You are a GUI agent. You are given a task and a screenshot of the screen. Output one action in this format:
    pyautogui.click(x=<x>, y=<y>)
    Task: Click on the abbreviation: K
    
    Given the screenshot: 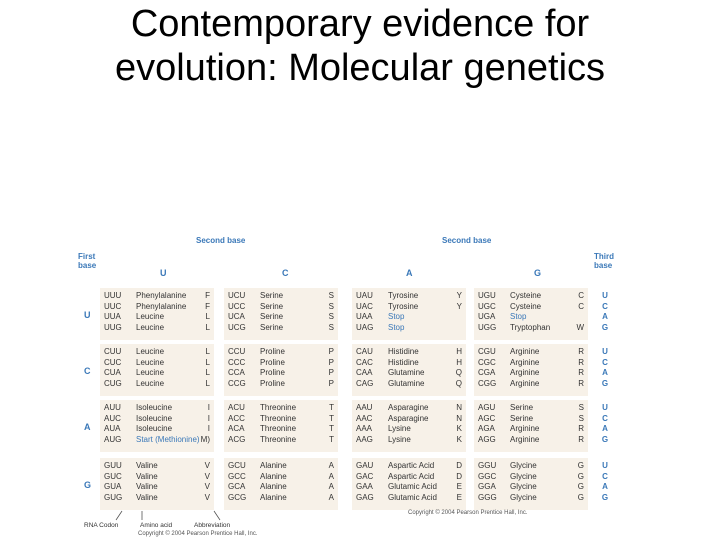 What is the action you would take?
    pyautogui.click(x=459, y=428)
    